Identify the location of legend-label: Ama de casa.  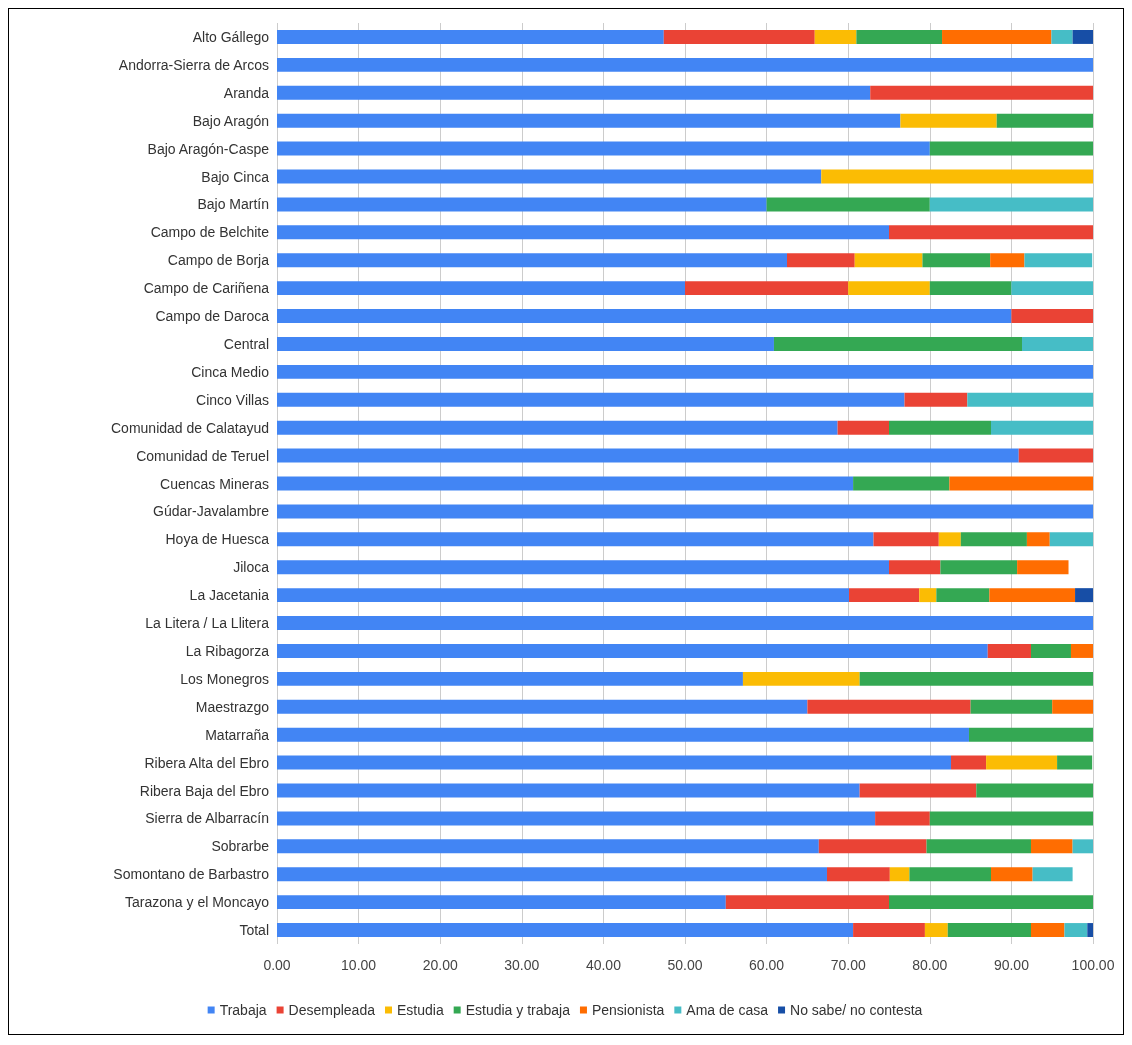
(727, 1010).